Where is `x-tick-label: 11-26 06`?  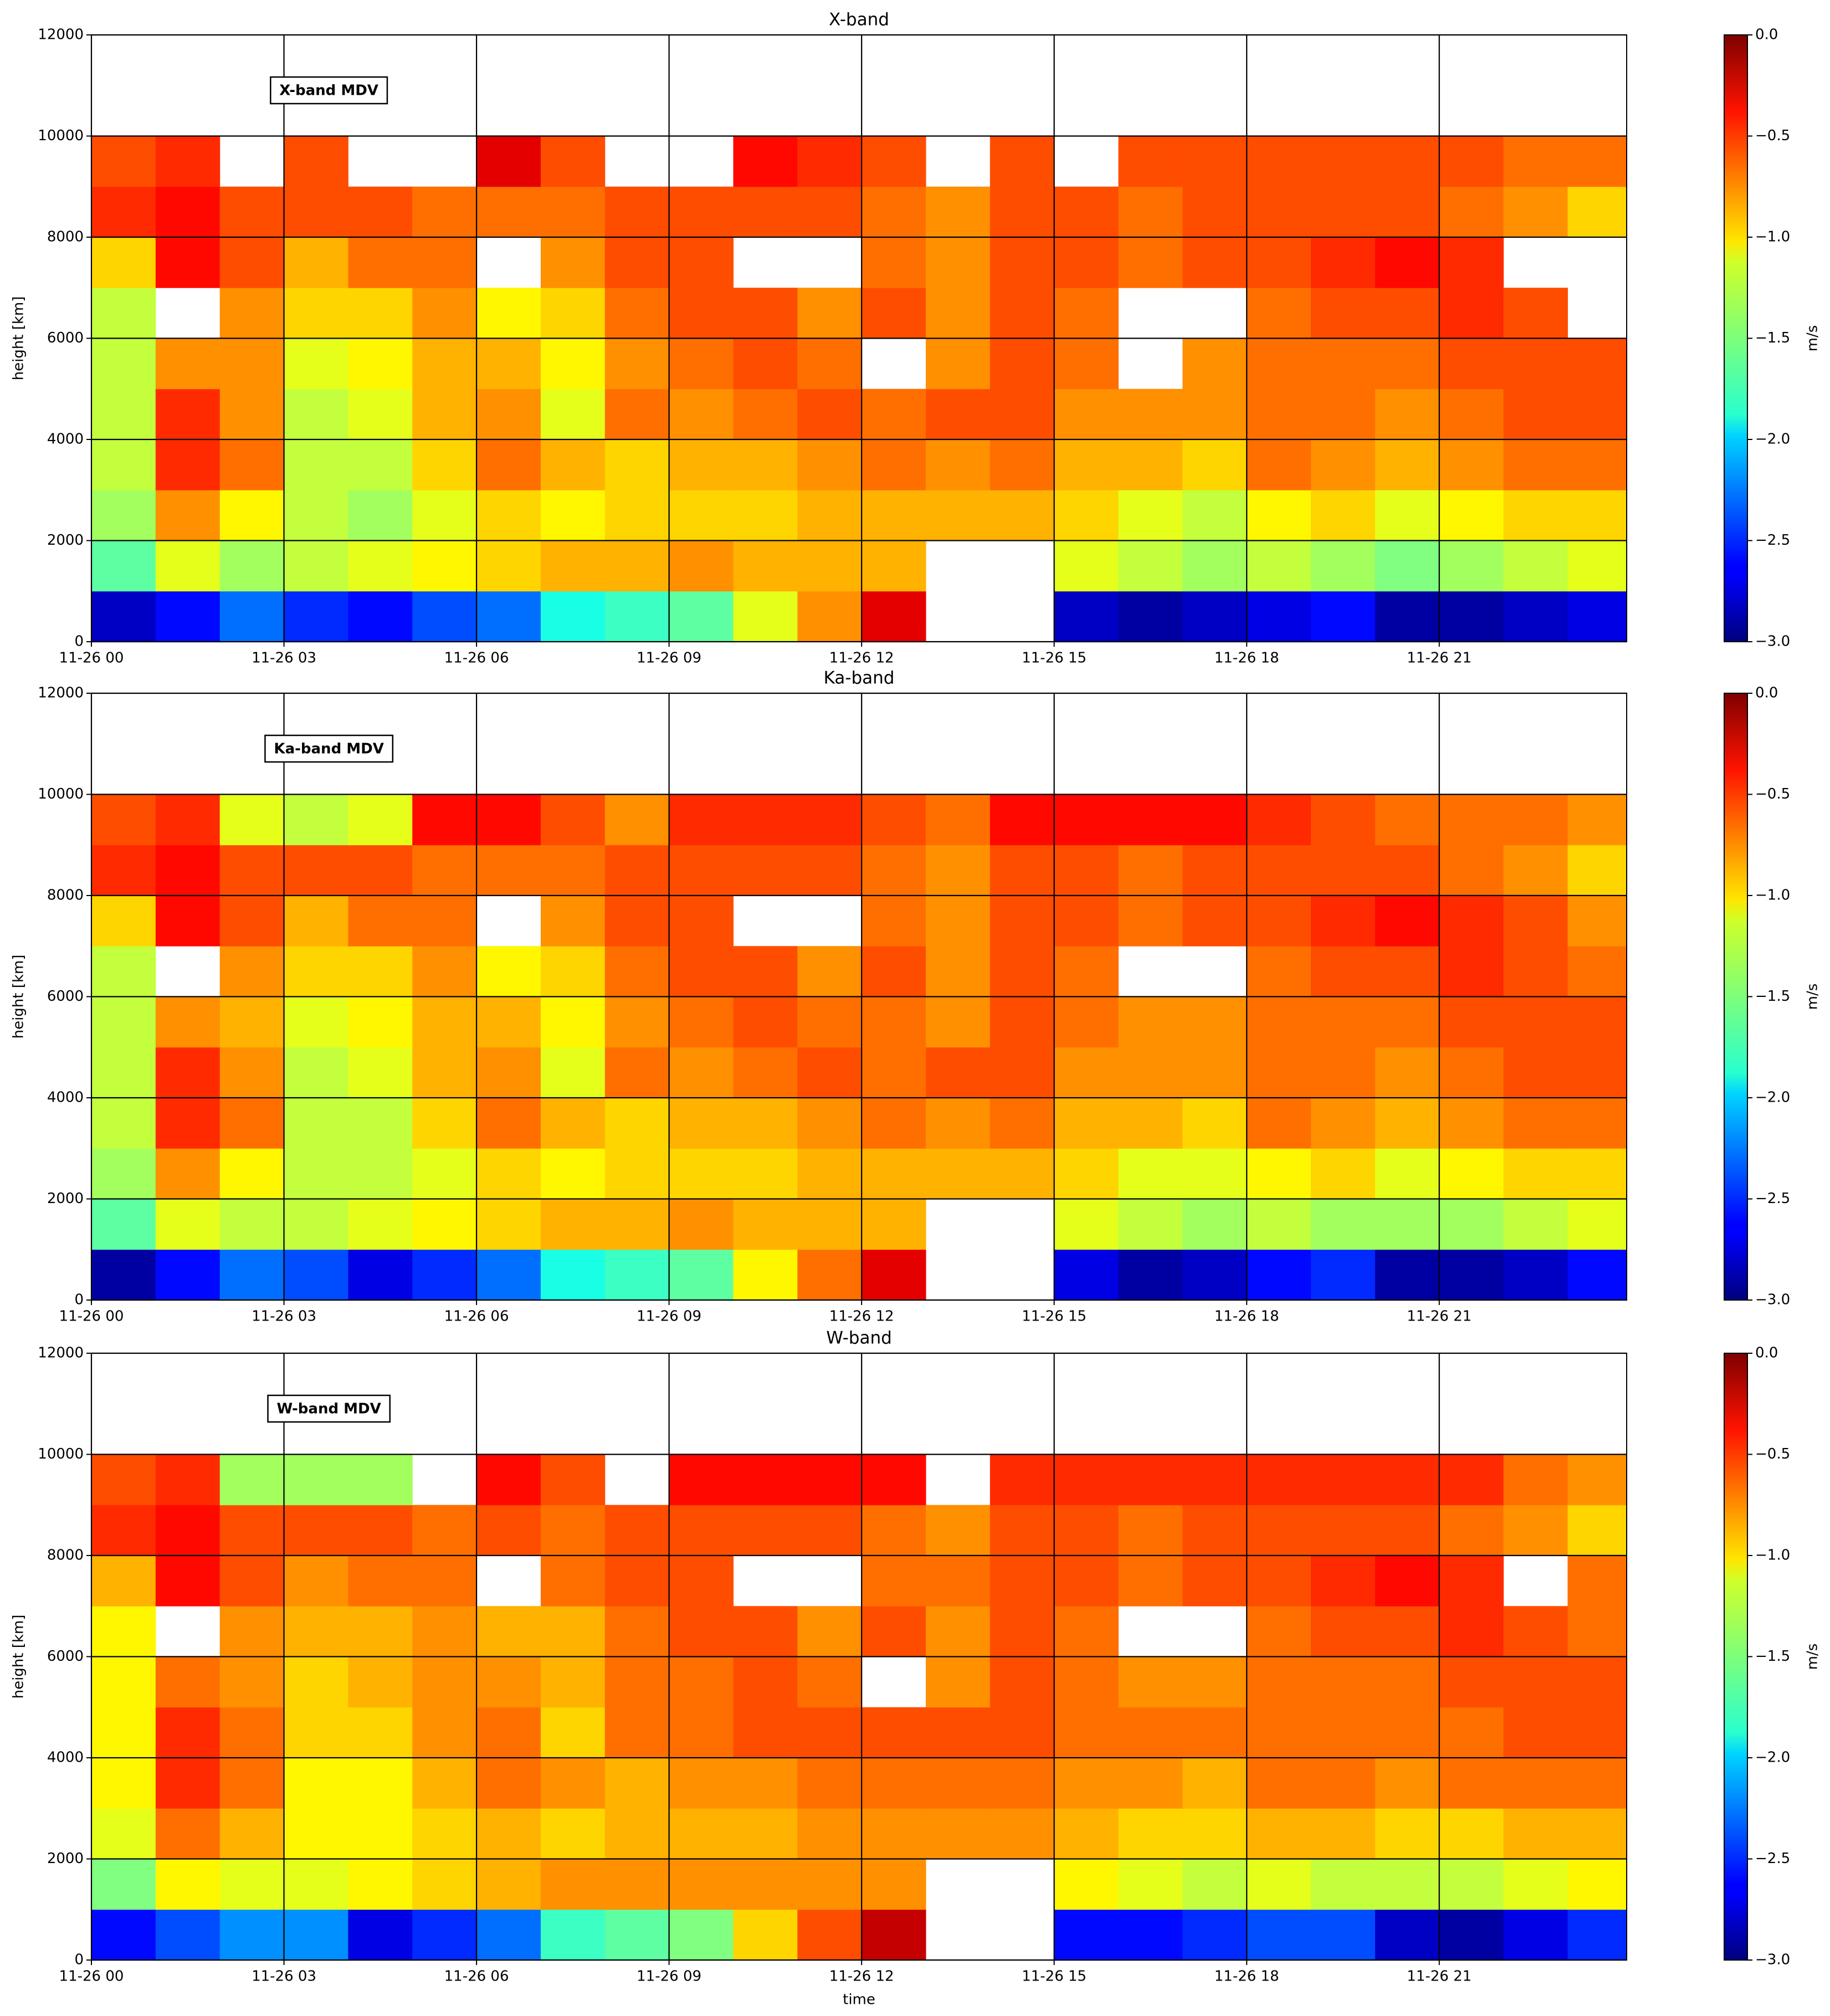 x-tick-label: 11-26 06 is located at coordinates (476, 1316).